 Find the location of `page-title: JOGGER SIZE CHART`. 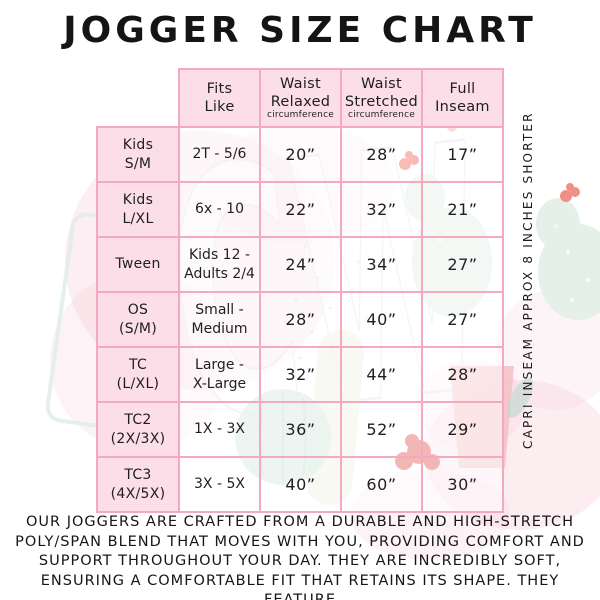

page-title: JOGGER SIZE CHART is located at coordinates (300, 30).